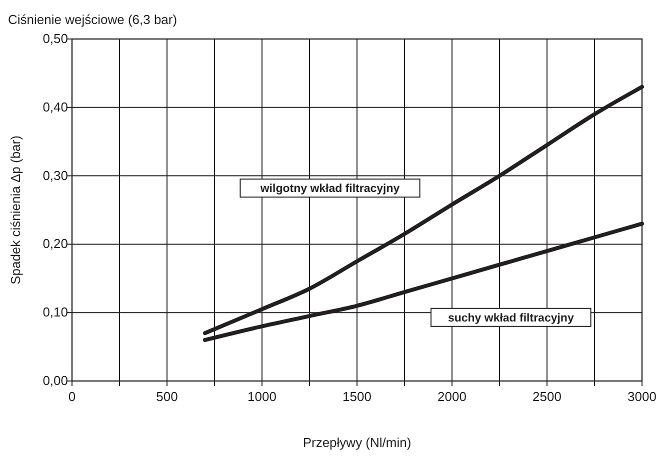  What do you see at coordinates (452, 396) in the screenshot?
I see `x-tick-label: 2000` at bounding box center [452, 396].